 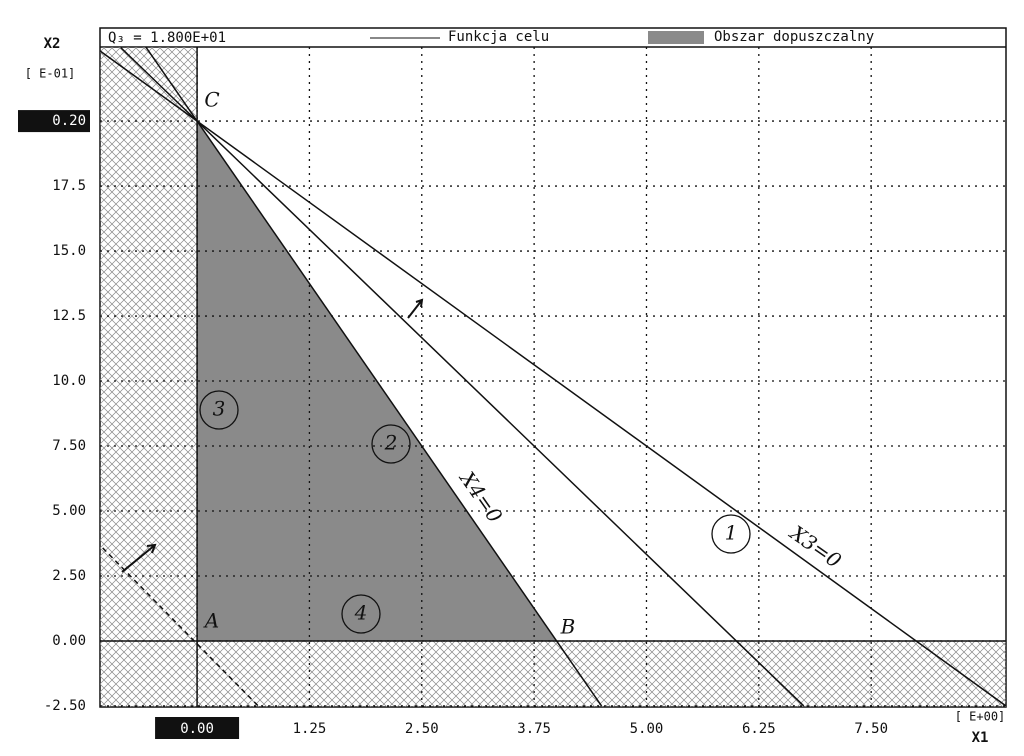 What do you see at coordinates (422, 729) in the screenshot?
I see `x-tick-label: 2.50` at bounding box center [422, 729].